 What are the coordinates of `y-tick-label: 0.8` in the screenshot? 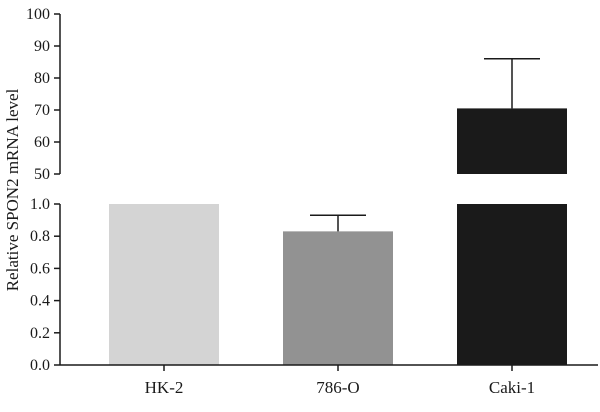 It's located at (40, 236).